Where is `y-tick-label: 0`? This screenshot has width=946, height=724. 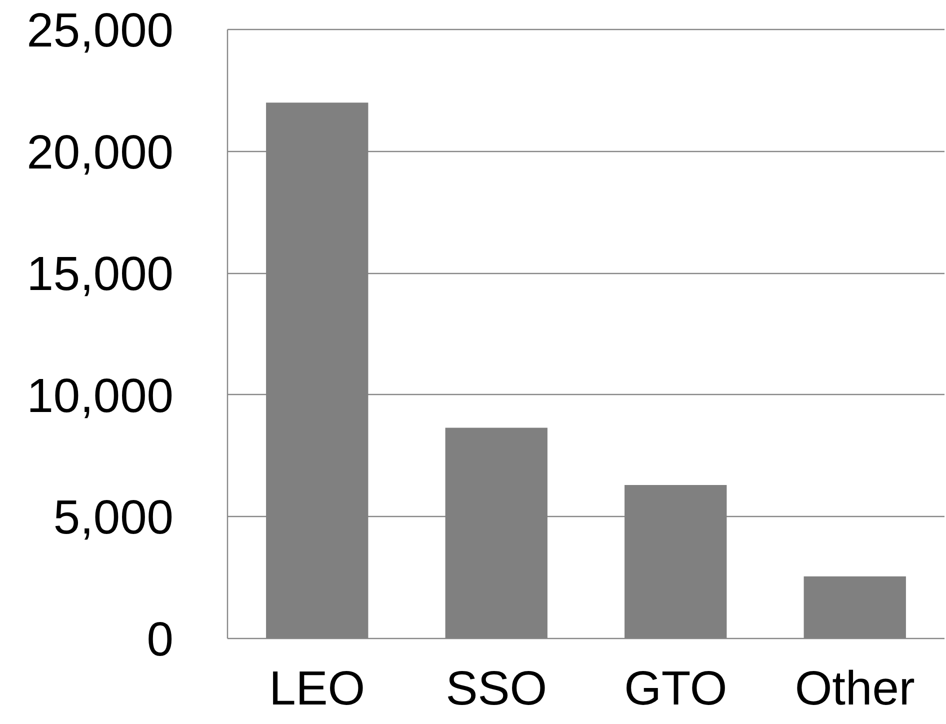 y-tick-label: 0 is located at coordinates (160, 640).